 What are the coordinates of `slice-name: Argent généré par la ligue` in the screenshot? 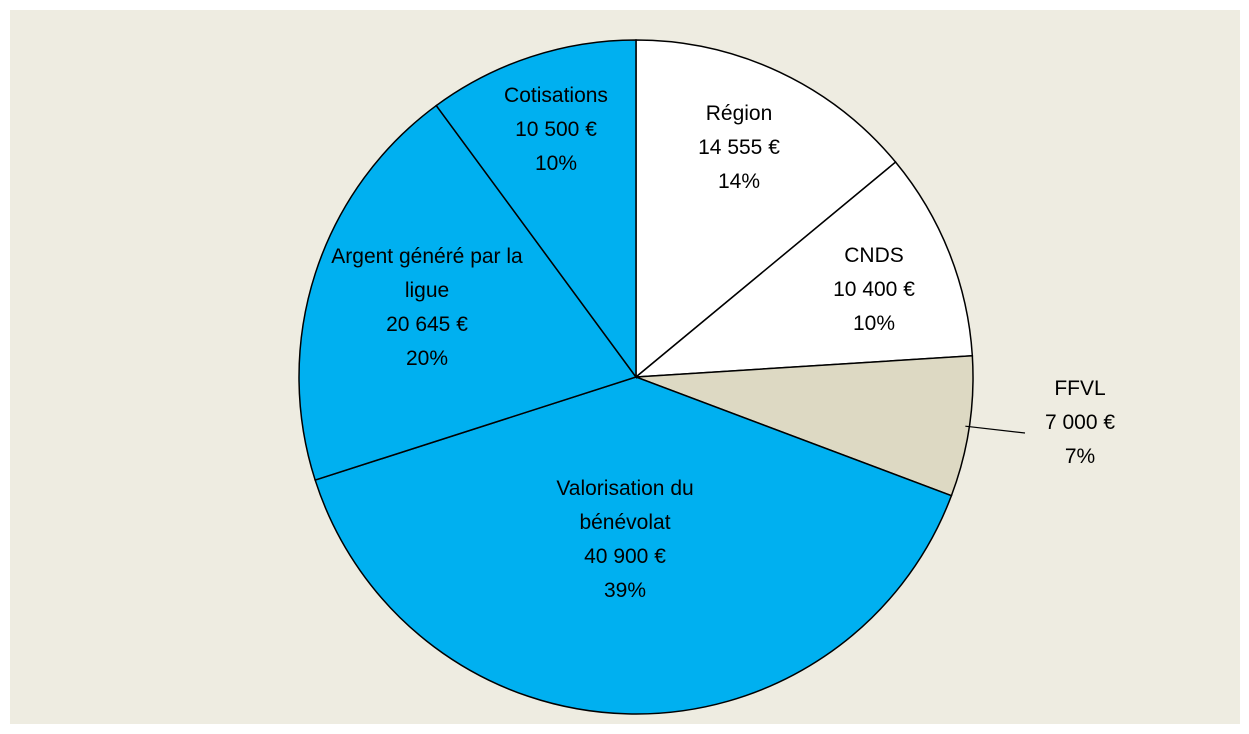 It's located at (427, 273).